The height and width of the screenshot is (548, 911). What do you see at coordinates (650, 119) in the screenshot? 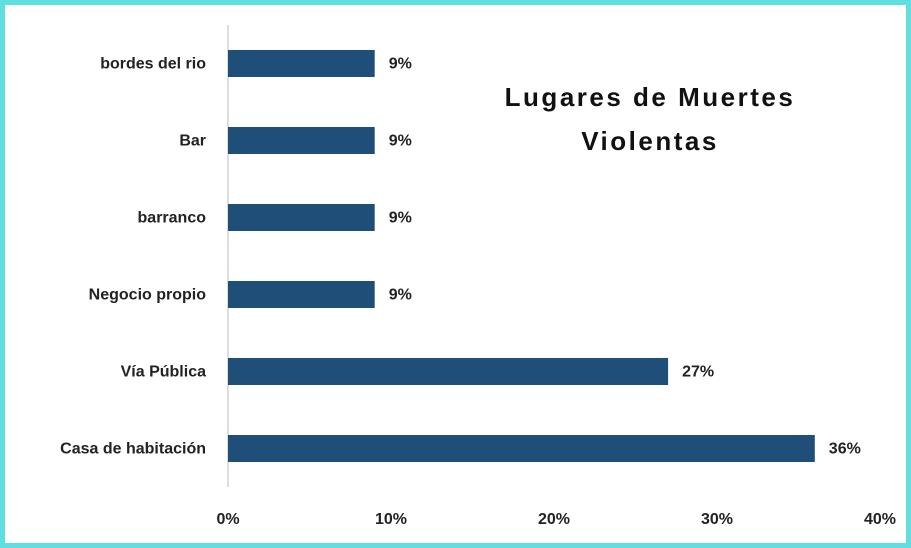
I see `chart-title: Lugares de Muertes Violentas` at bounding box center [650, 119].